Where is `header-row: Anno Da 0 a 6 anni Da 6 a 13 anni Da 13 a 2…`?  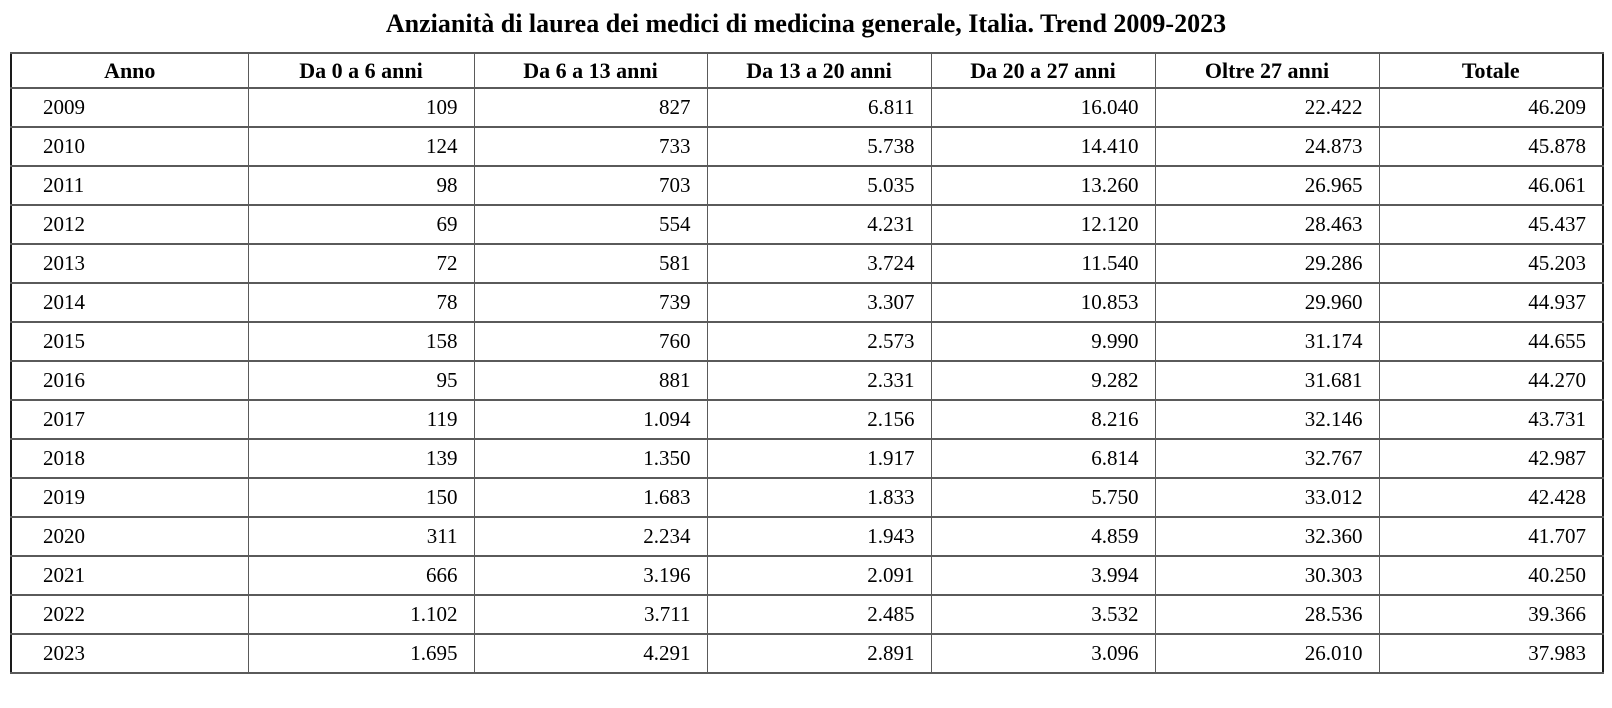
header-row: Anno Da 0 a 6 anni Da 6 a 13 anni Da 13 a 2… is located at coordinates (807, 70).